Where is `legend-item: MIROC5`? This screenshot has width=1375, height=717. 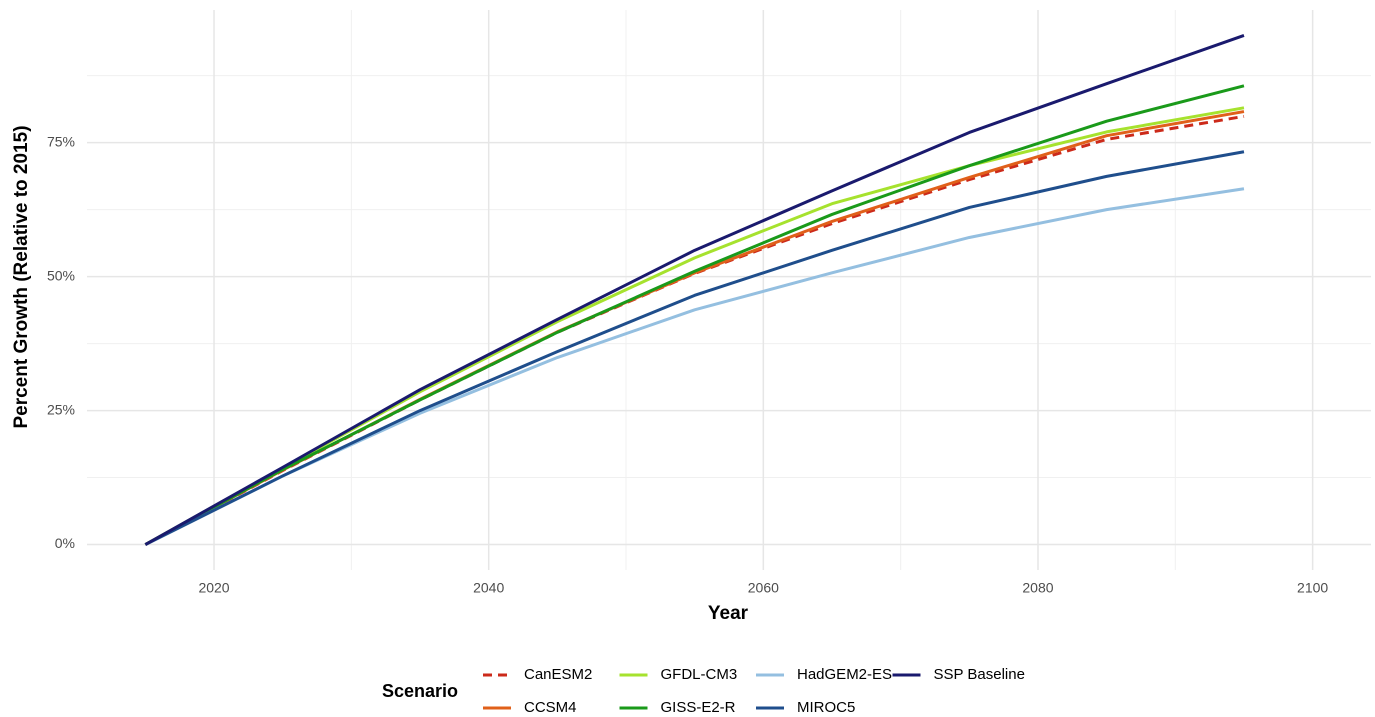 legend-item: MIROC5 is located at coordinates (805, 707).